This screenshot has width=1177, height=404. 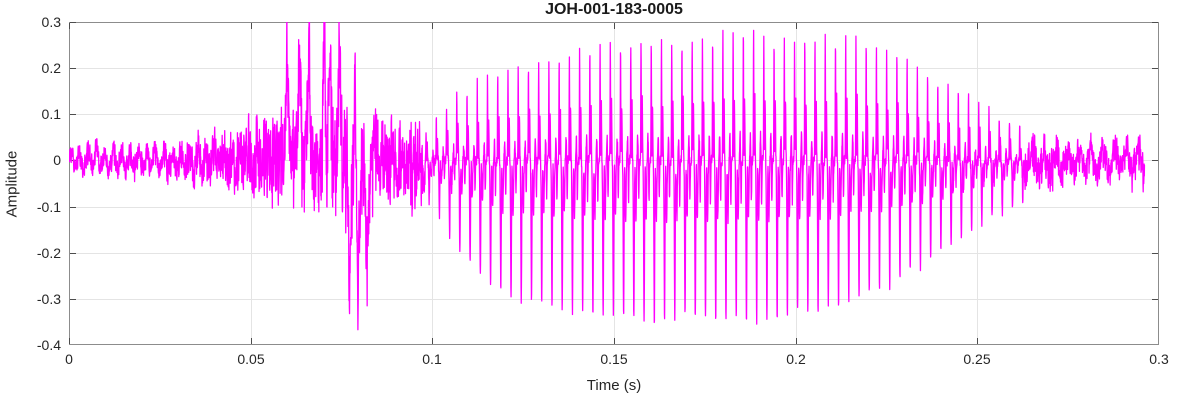 What do you see at coordinates (51, 22) in the screenshot?
I see `y-tick-label: 0.3` at bounding box center [51, 22].